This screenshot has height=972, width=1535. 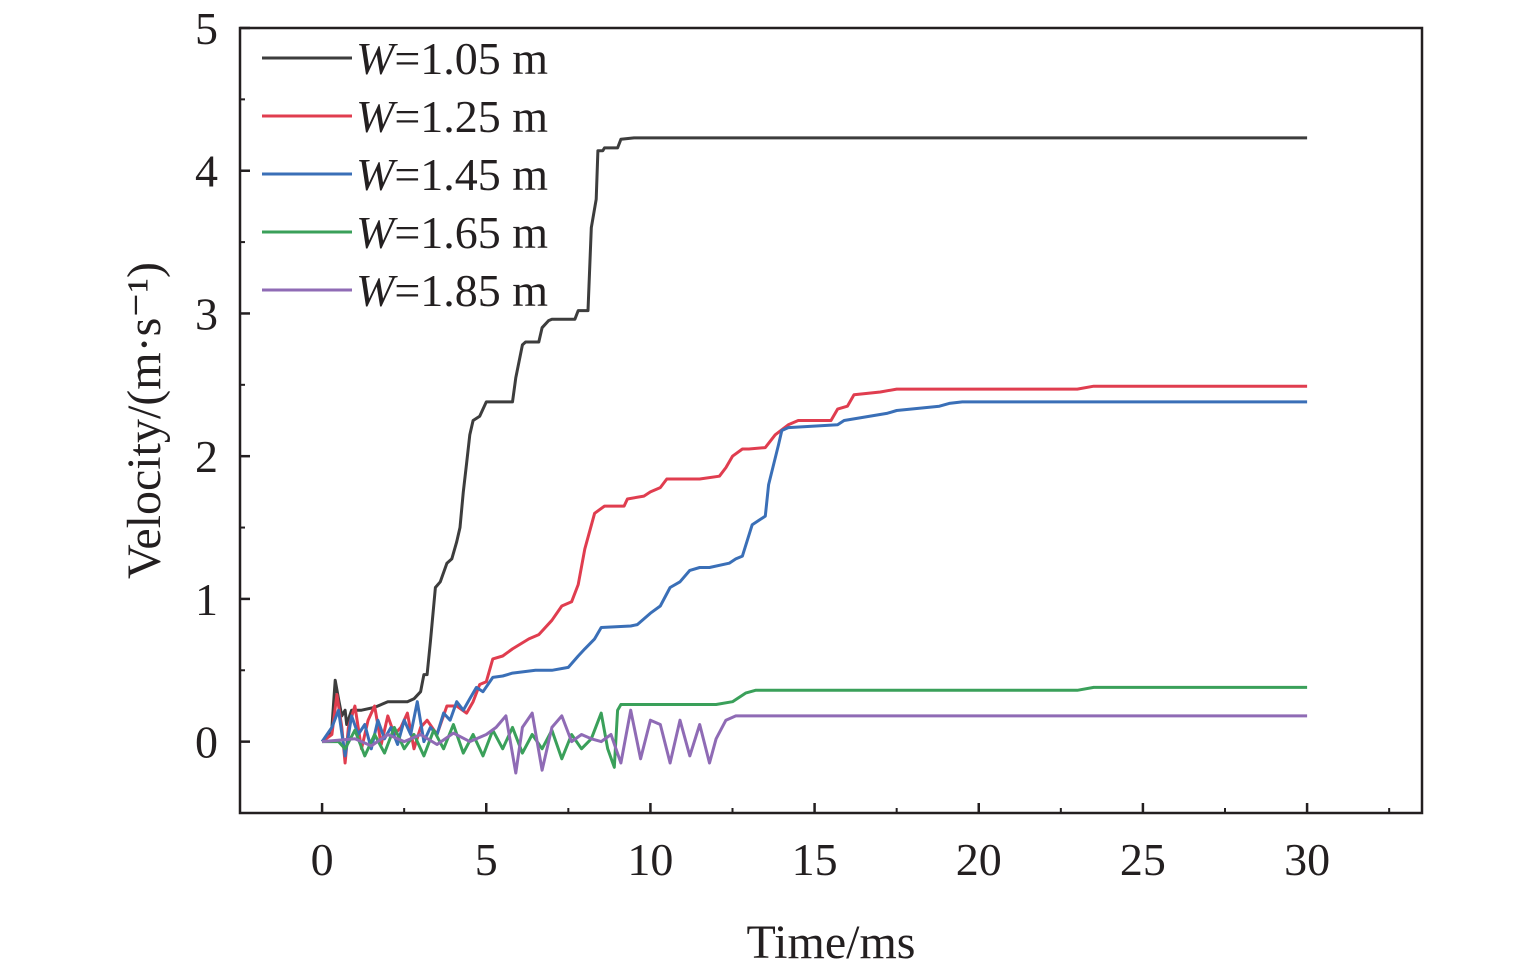 I want to click on y-tick-label: 1, so click(x=206, y=599).